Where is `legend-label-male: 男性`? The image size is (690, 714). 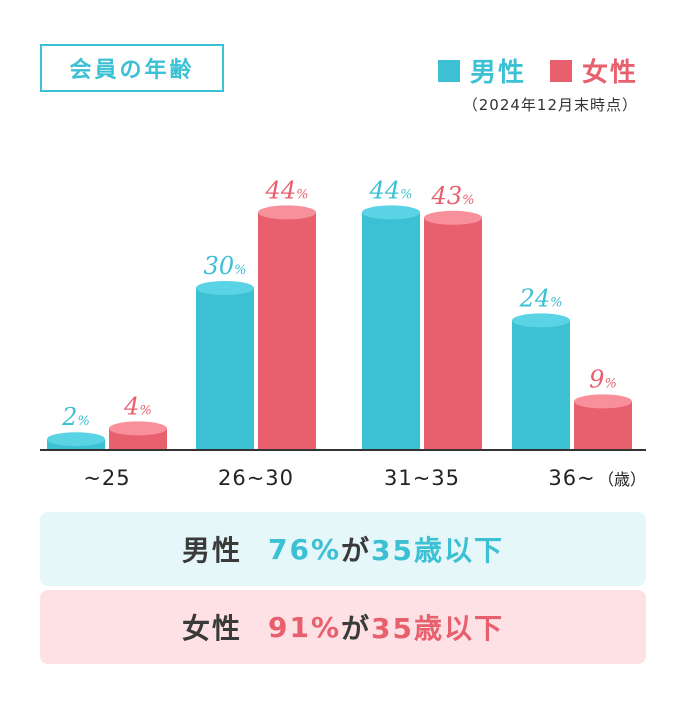 legend-label-male: 男性 is located at coordinates (497, 73).